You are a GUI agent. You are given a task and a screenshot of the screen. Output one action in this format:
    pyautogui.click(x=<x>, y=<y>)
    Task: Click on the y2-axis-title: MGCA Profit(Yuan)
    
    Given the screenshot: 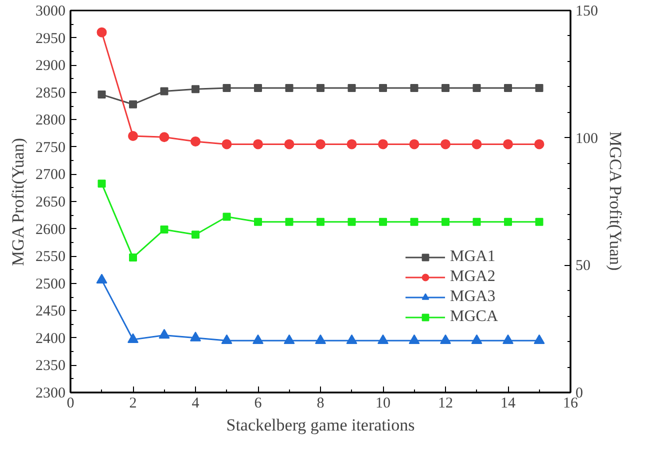 What is the action you would take?
    pyautogui.click(x=615, y=201)
    